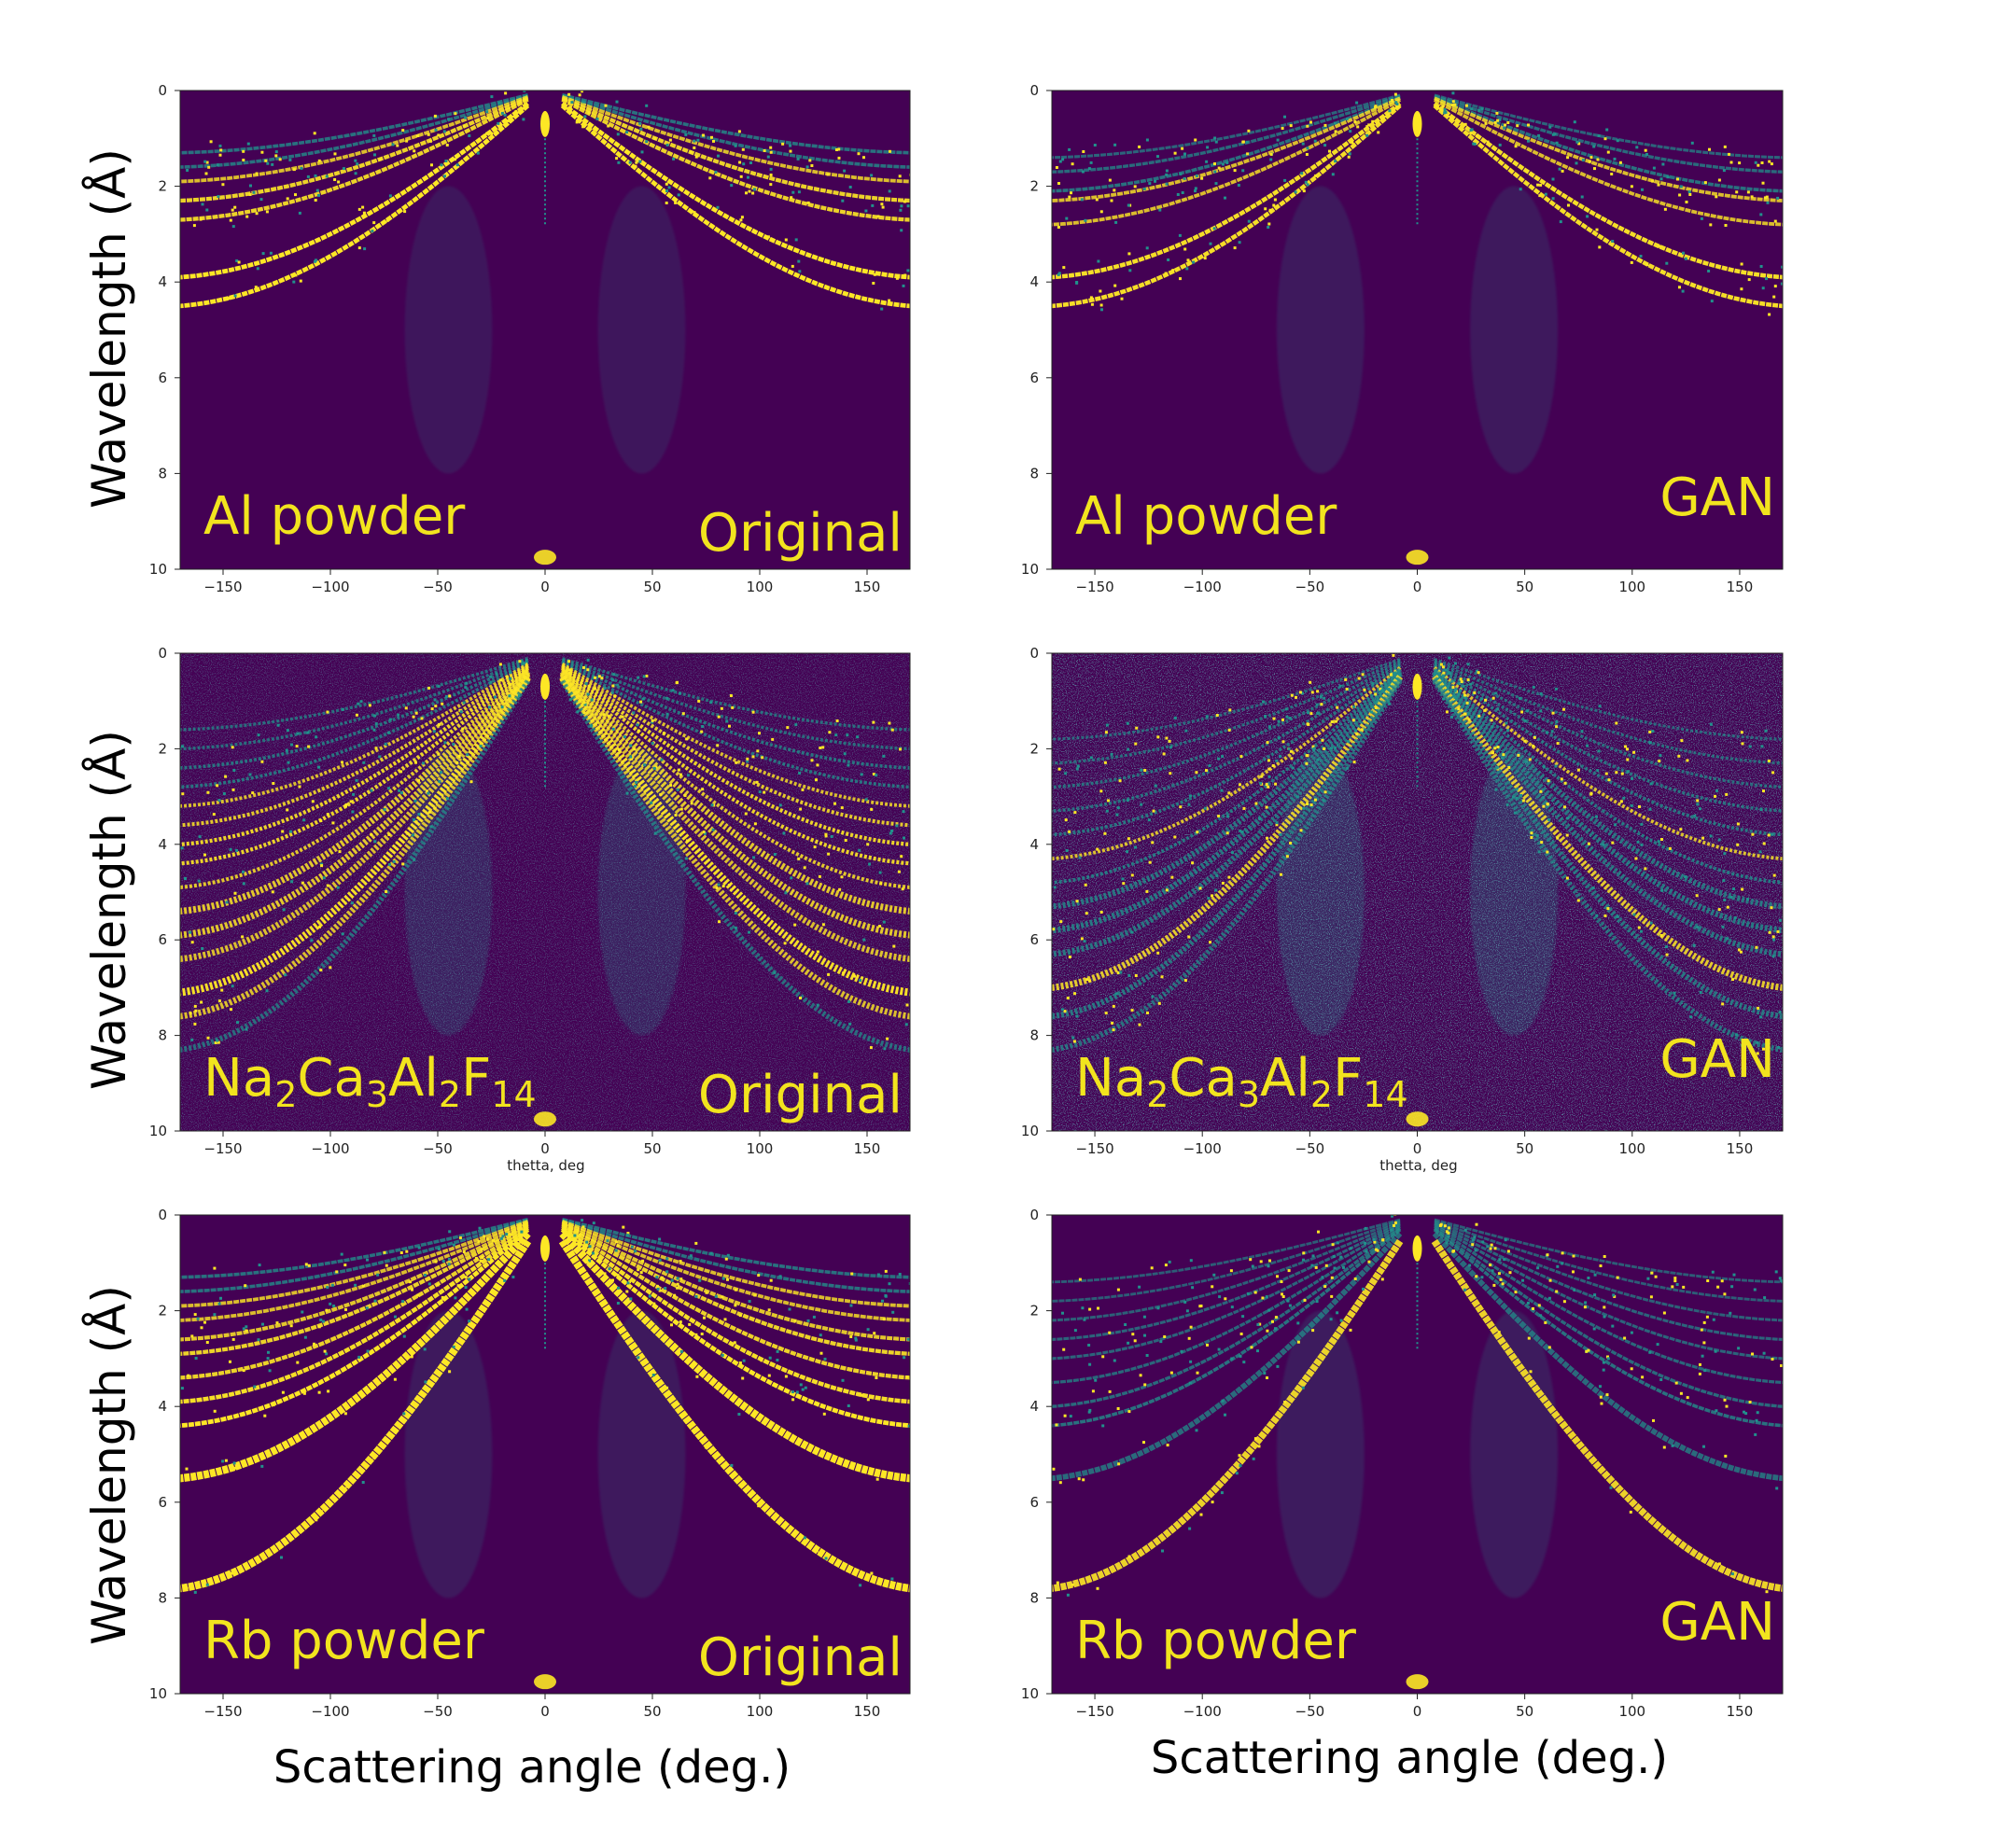 This screenshot has width=2016, height=1829. What do you see at coordinates (162, 1597) in the screenshot?
I see `y-tick-label: 8` at bounding box center [162, 1597].